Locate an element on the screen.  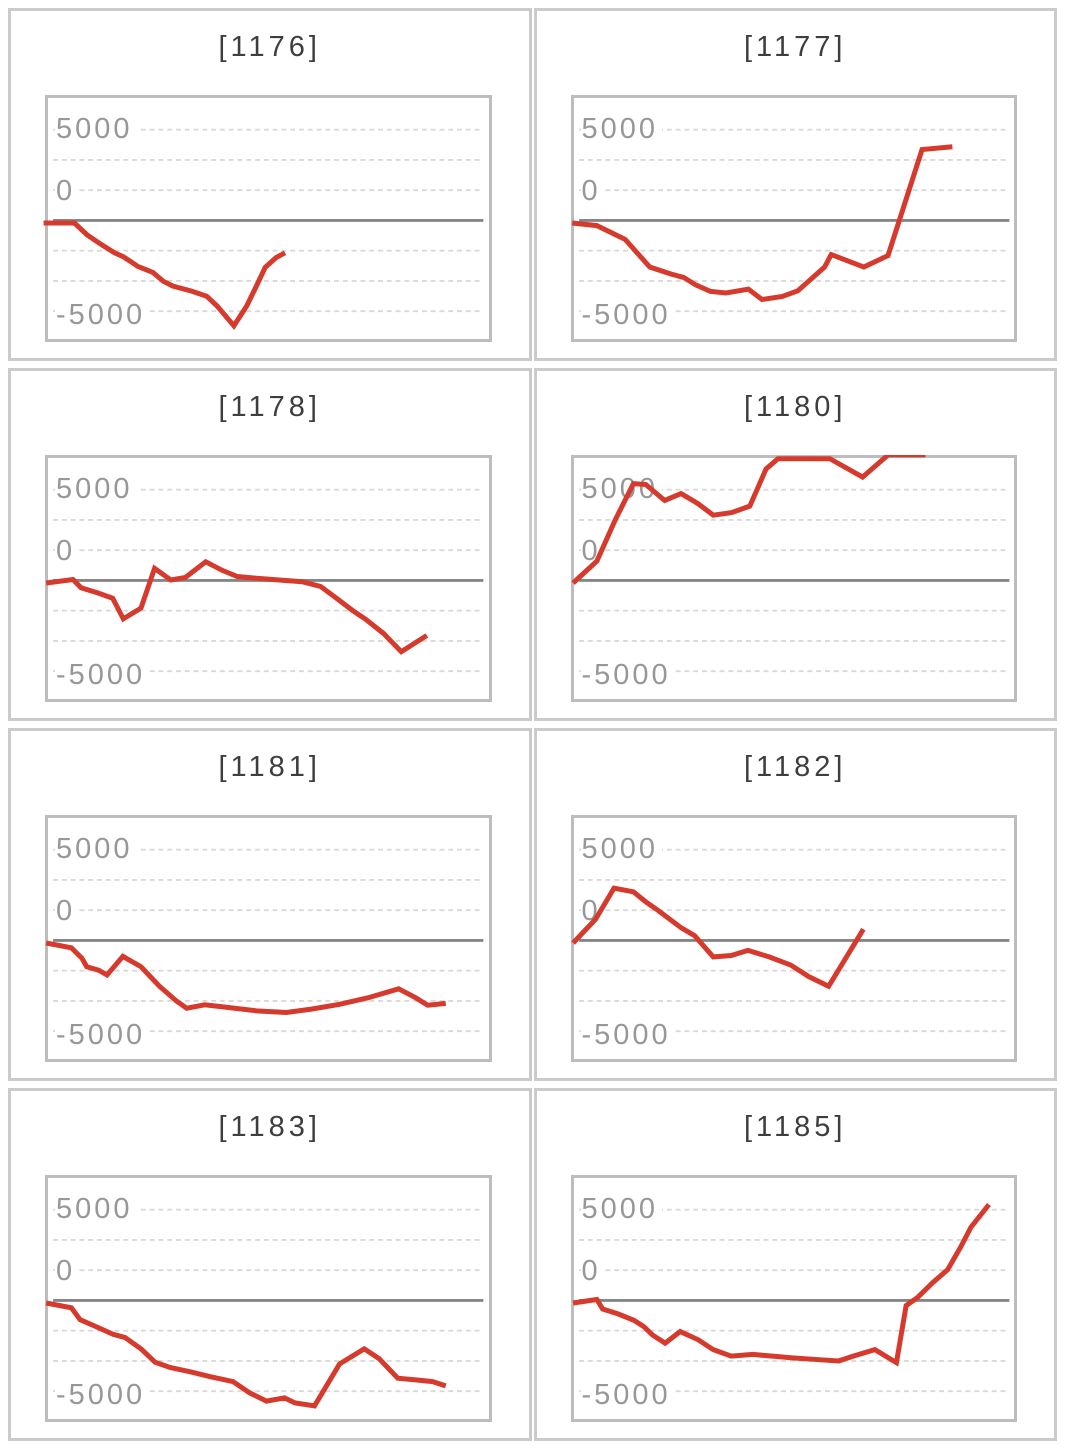
chart-panel-1182: [1182] 5000 0 -5000 is located at coordinates (795, 904).